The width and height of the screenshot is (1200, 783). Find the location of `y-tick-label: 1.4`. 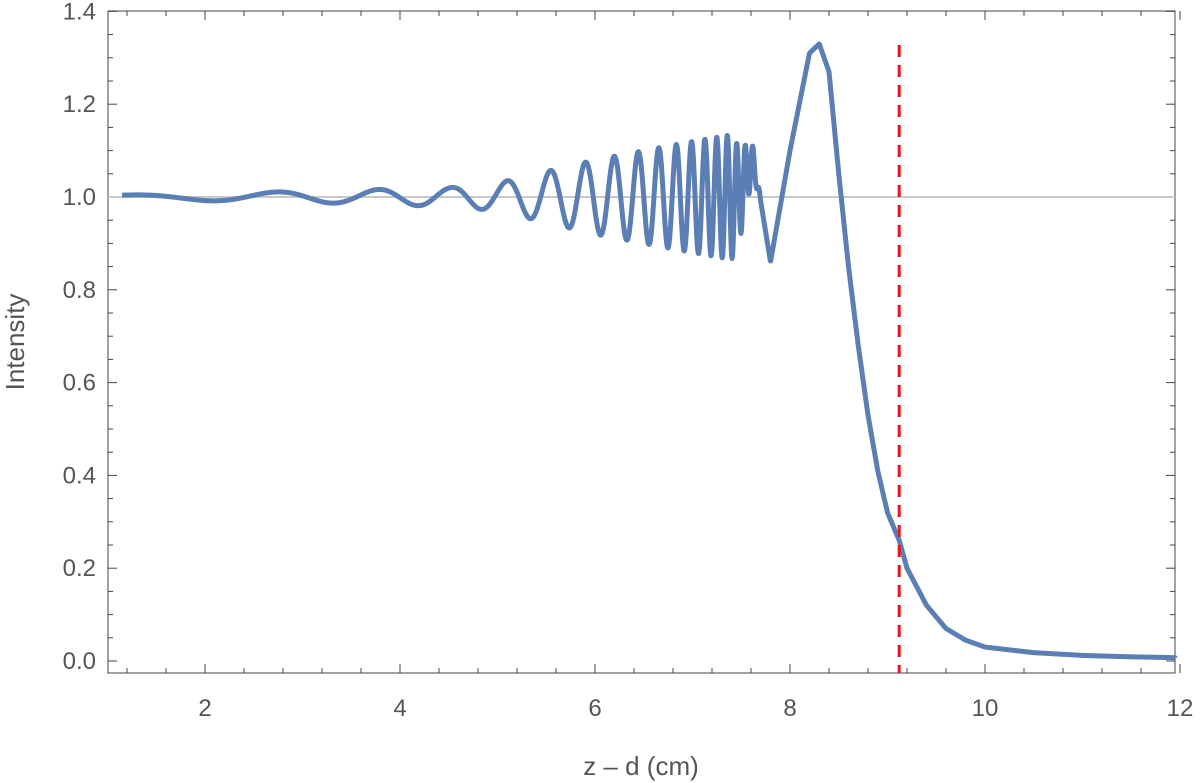

y-tick-label: 1.4 is located at coordinates (79, 12).